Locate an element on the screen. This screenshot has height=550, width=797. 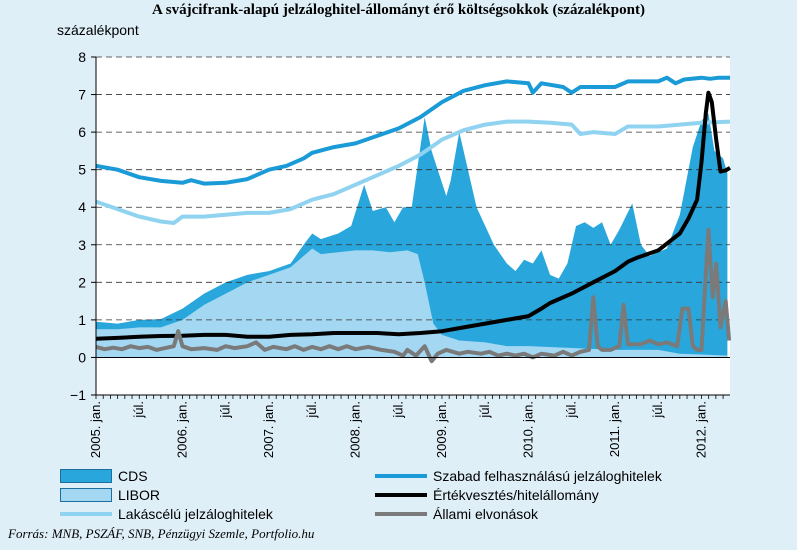
legend-item: Állami elvonások is located at coordinates (518, 513).